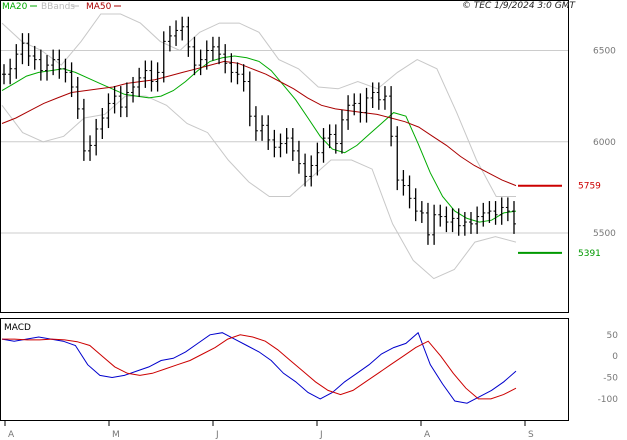 The width and height of the screenshot is (627, 440). Describe the element at coordinates (604, 52) in the screenshot. I see `price-tick-label: 6500` at that location.